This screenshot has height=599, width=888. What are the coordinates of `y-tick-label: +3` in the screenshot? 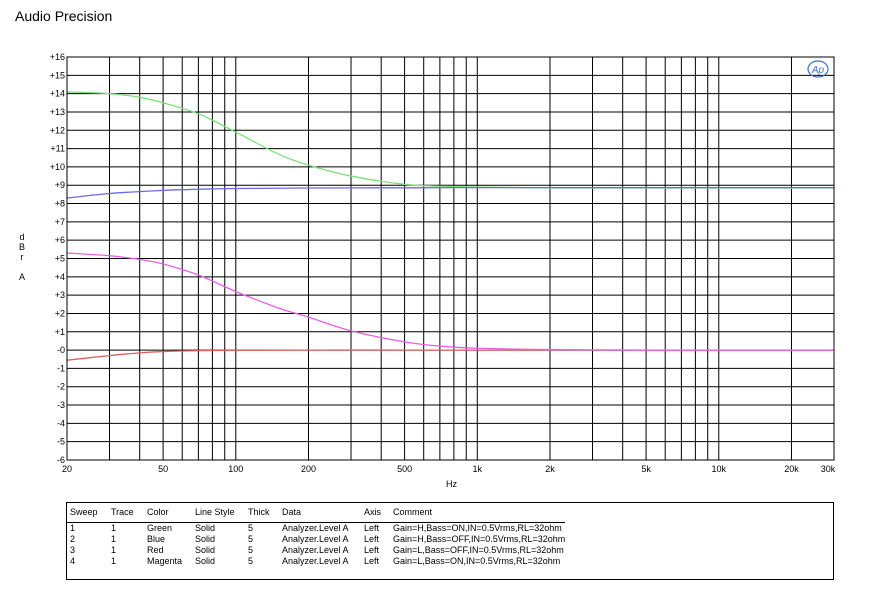 It's located at (60, 295).